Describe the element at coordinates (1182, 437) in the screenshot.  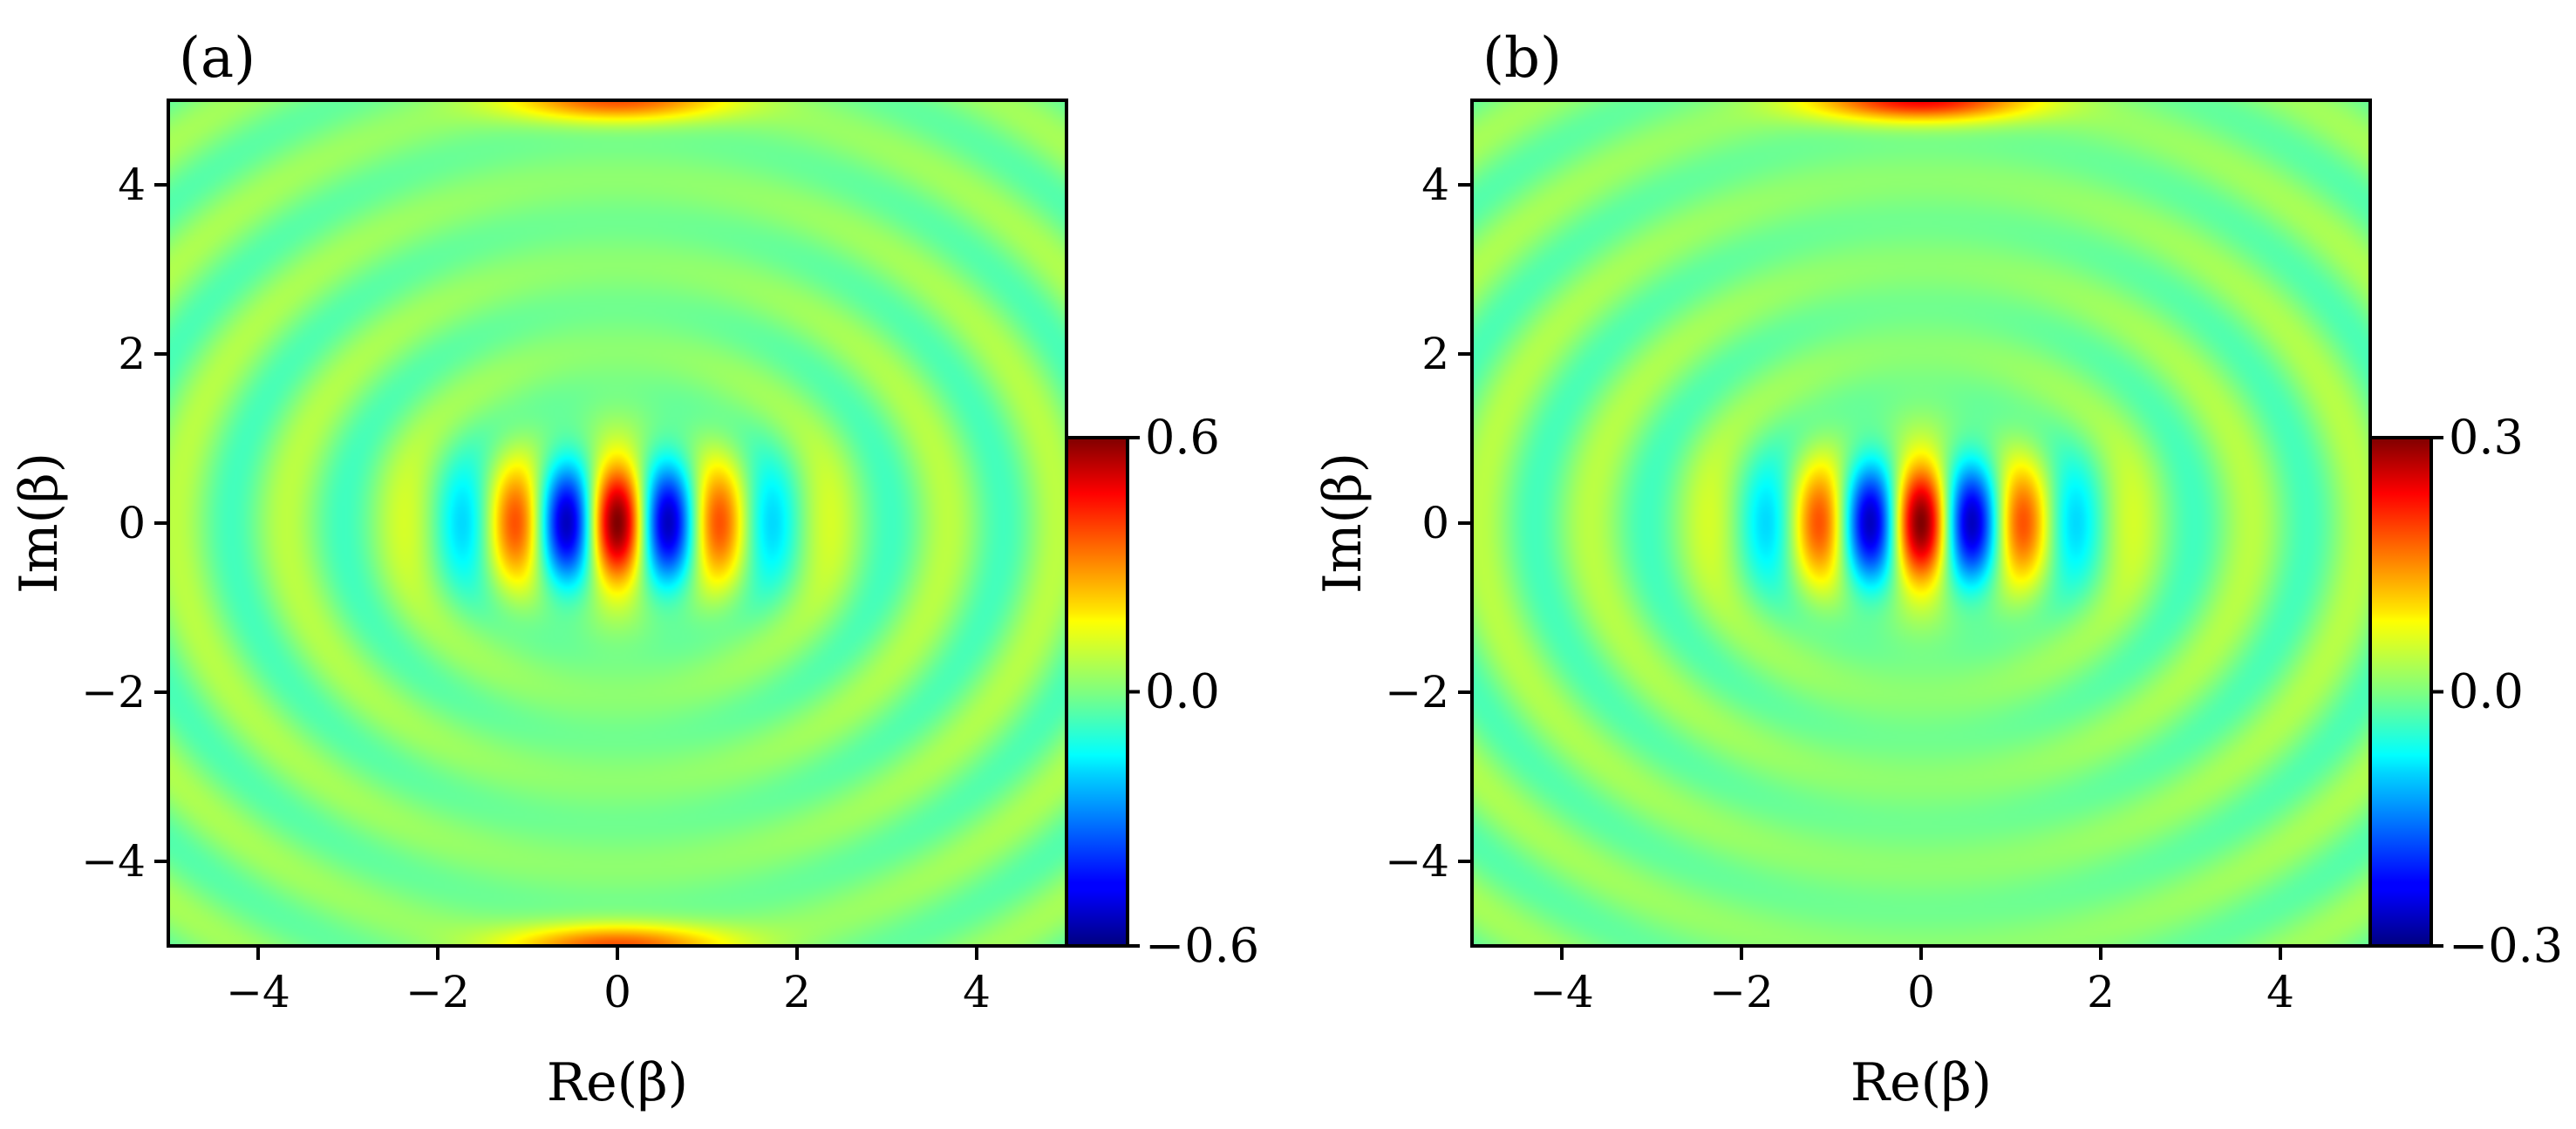
I see `panel-a-colorbar-tick-label: 0.6` at that location.